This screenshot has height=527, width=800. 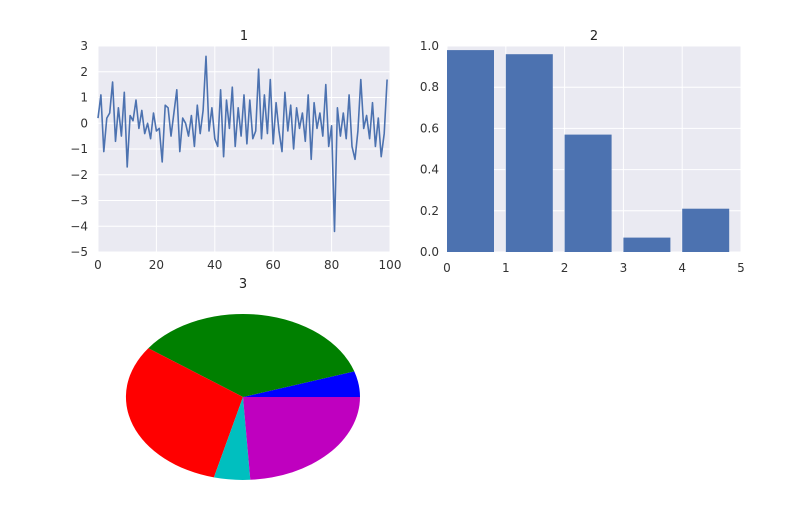 What do you see at coordinates (429, 149) in the screenshot?
I see `bar-chart-y-ticks: 1.0 0.8 0.6 0.4 0.2 0.0` at bounding box center [429, 149].